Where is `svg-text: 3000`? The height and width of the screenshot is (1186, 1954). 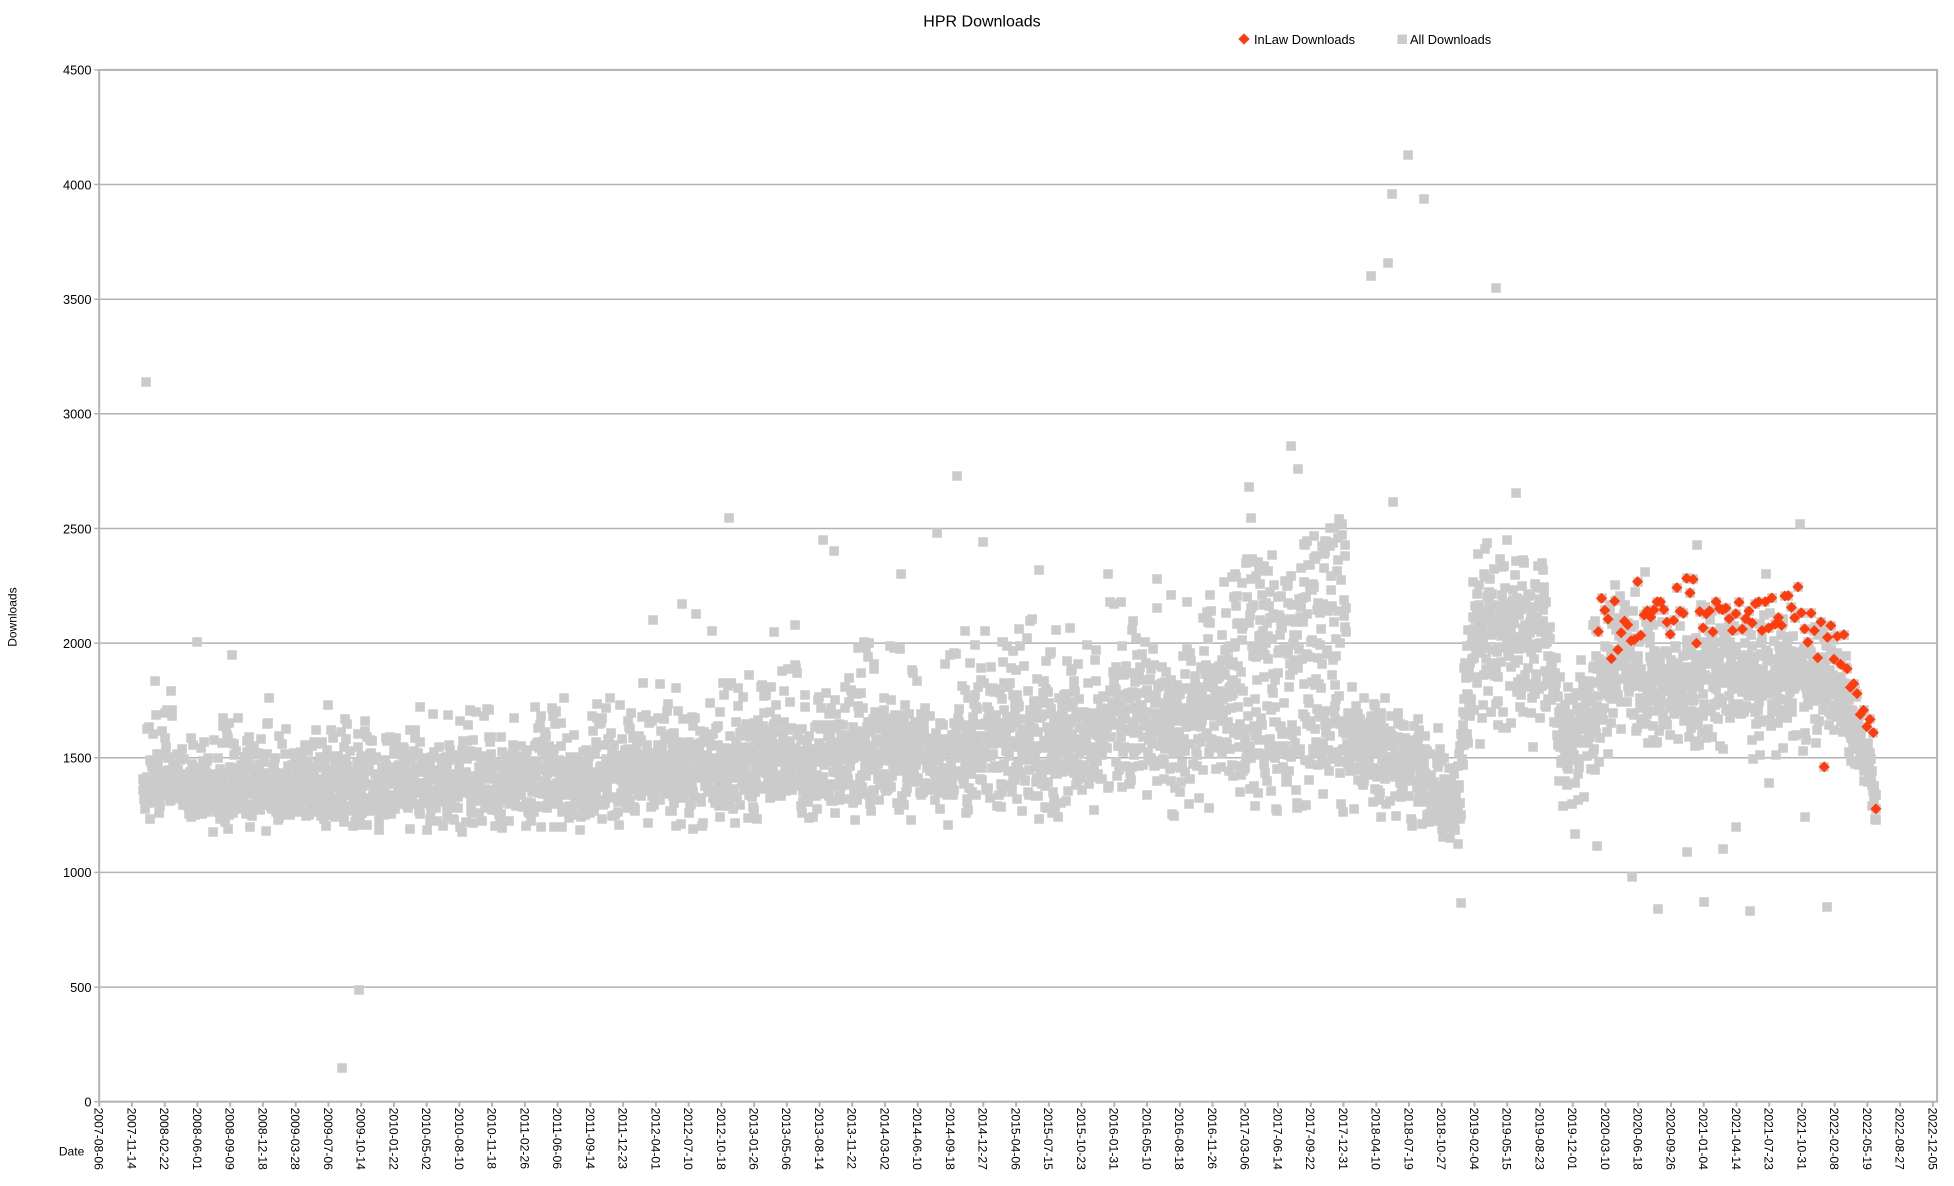
svg-text: 3000 is located at coordinates (77, 414).